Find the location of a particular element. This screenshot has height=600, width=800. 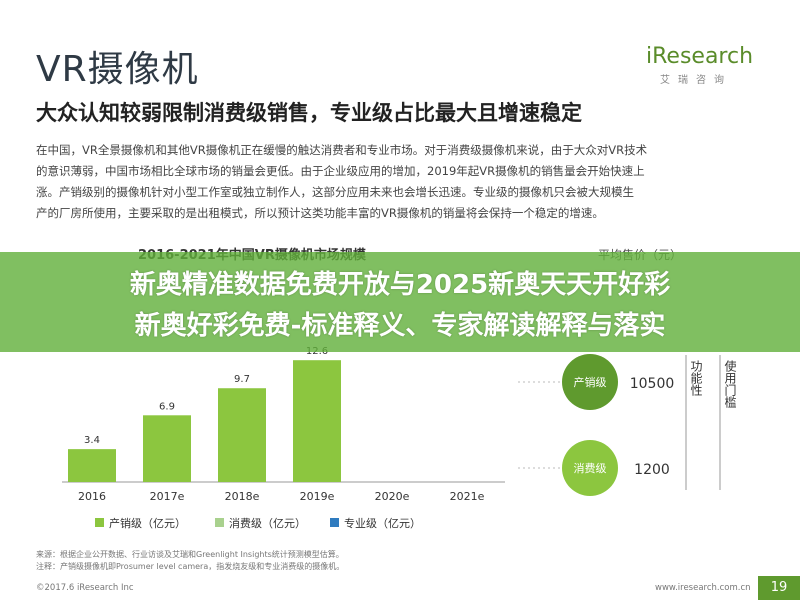

data-label: 6.9 is located at coordinates (167, 406).